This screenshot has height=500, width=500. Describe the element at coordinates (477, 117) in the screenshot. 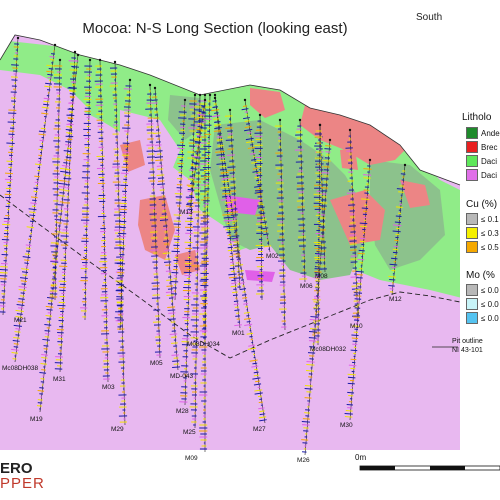

I see `lithology-legend-title: Litholo` at that location.